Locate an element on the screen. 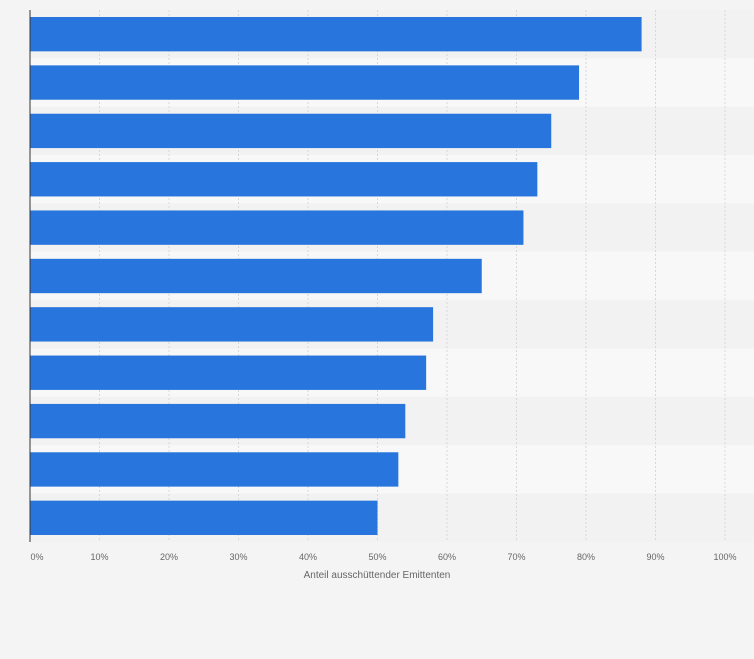 Image resolution: width=754 pixels, height=659 pixels. x-tick-label: 100% is located at coordinates (724, 557).